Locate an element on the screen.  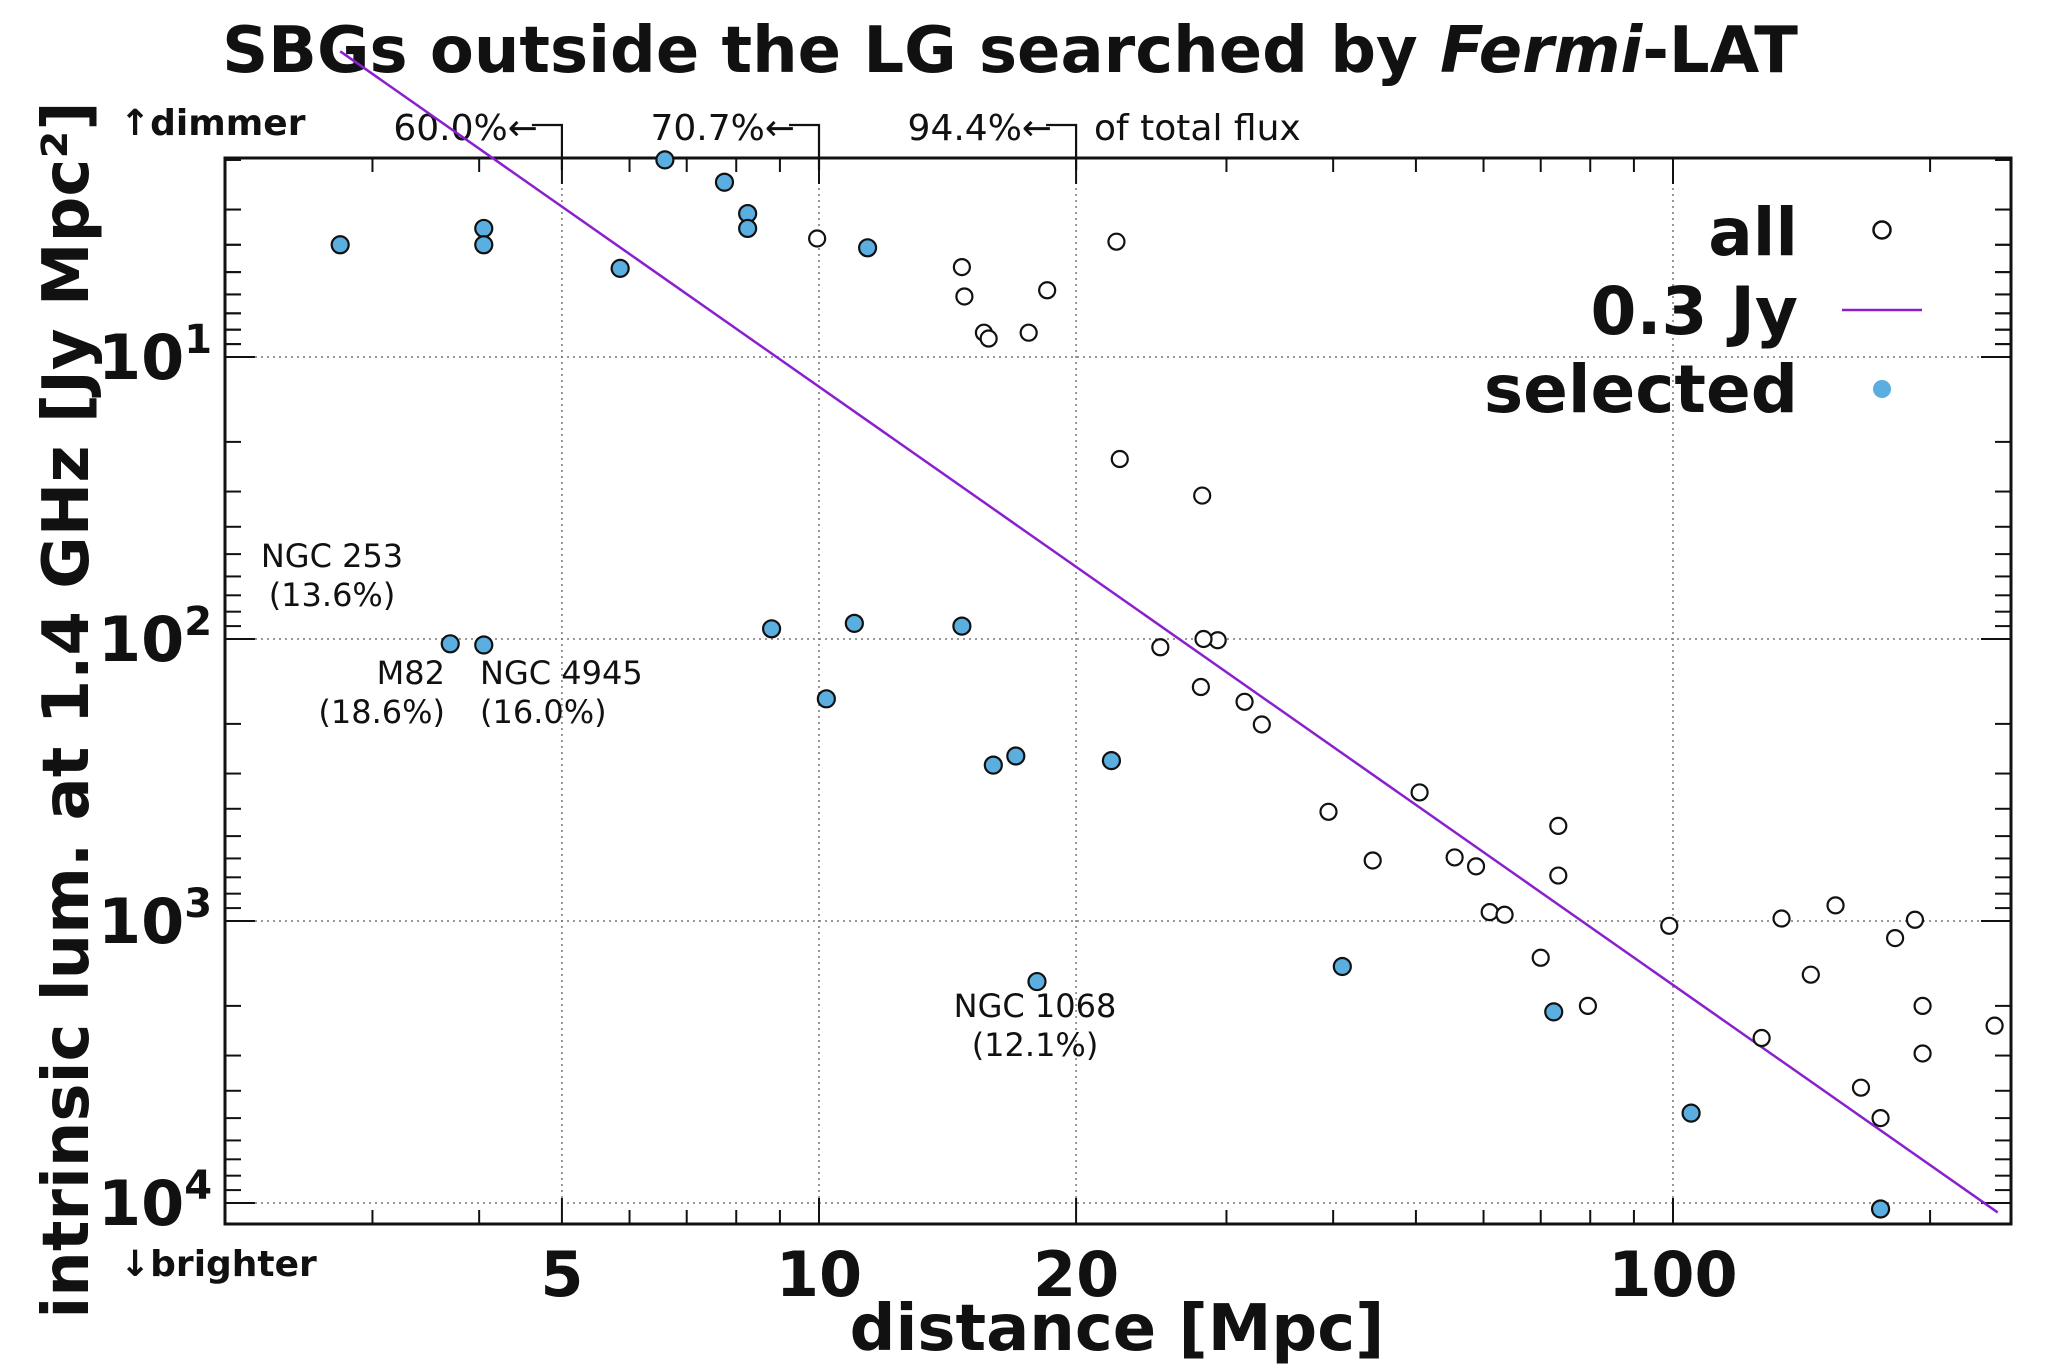
x-tick-label-5: 5 is located at coordinates (561, 1274).